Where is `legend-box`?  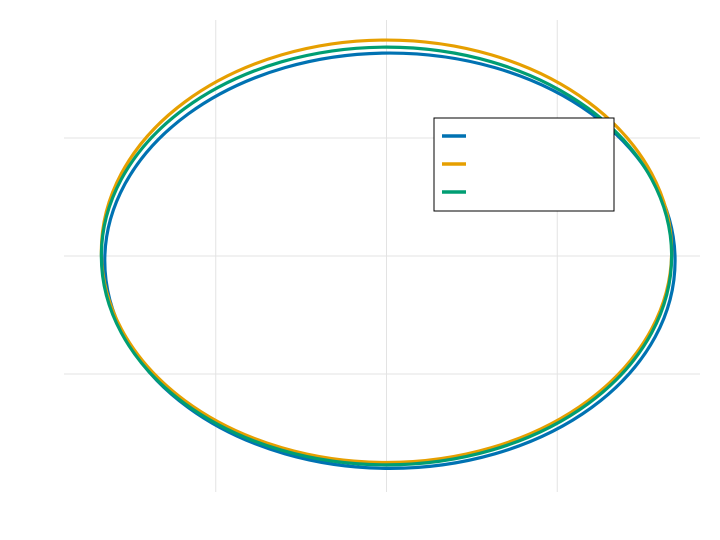
legend-box is located at coordinates (524, 164).